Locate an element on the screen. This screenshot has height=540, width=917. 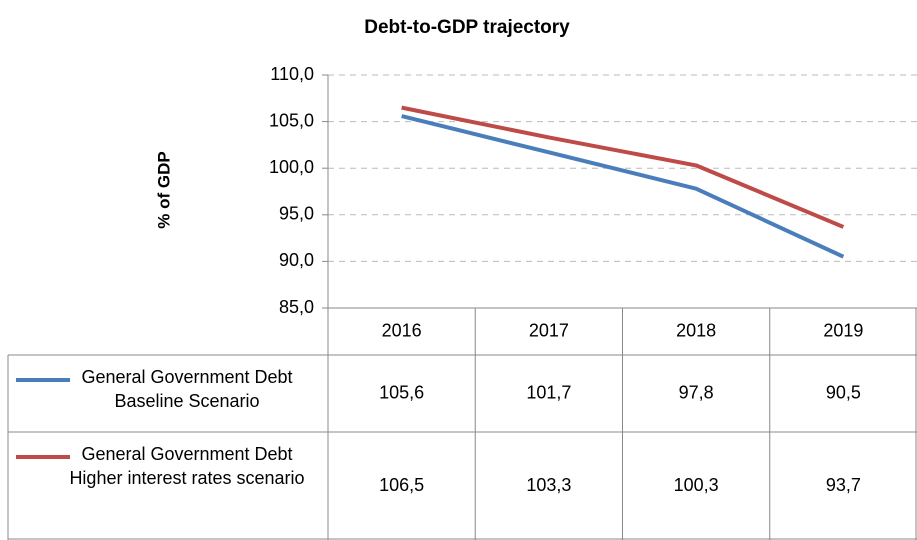
y-tick-label: 90,0 is located at coordinates (296, 260).